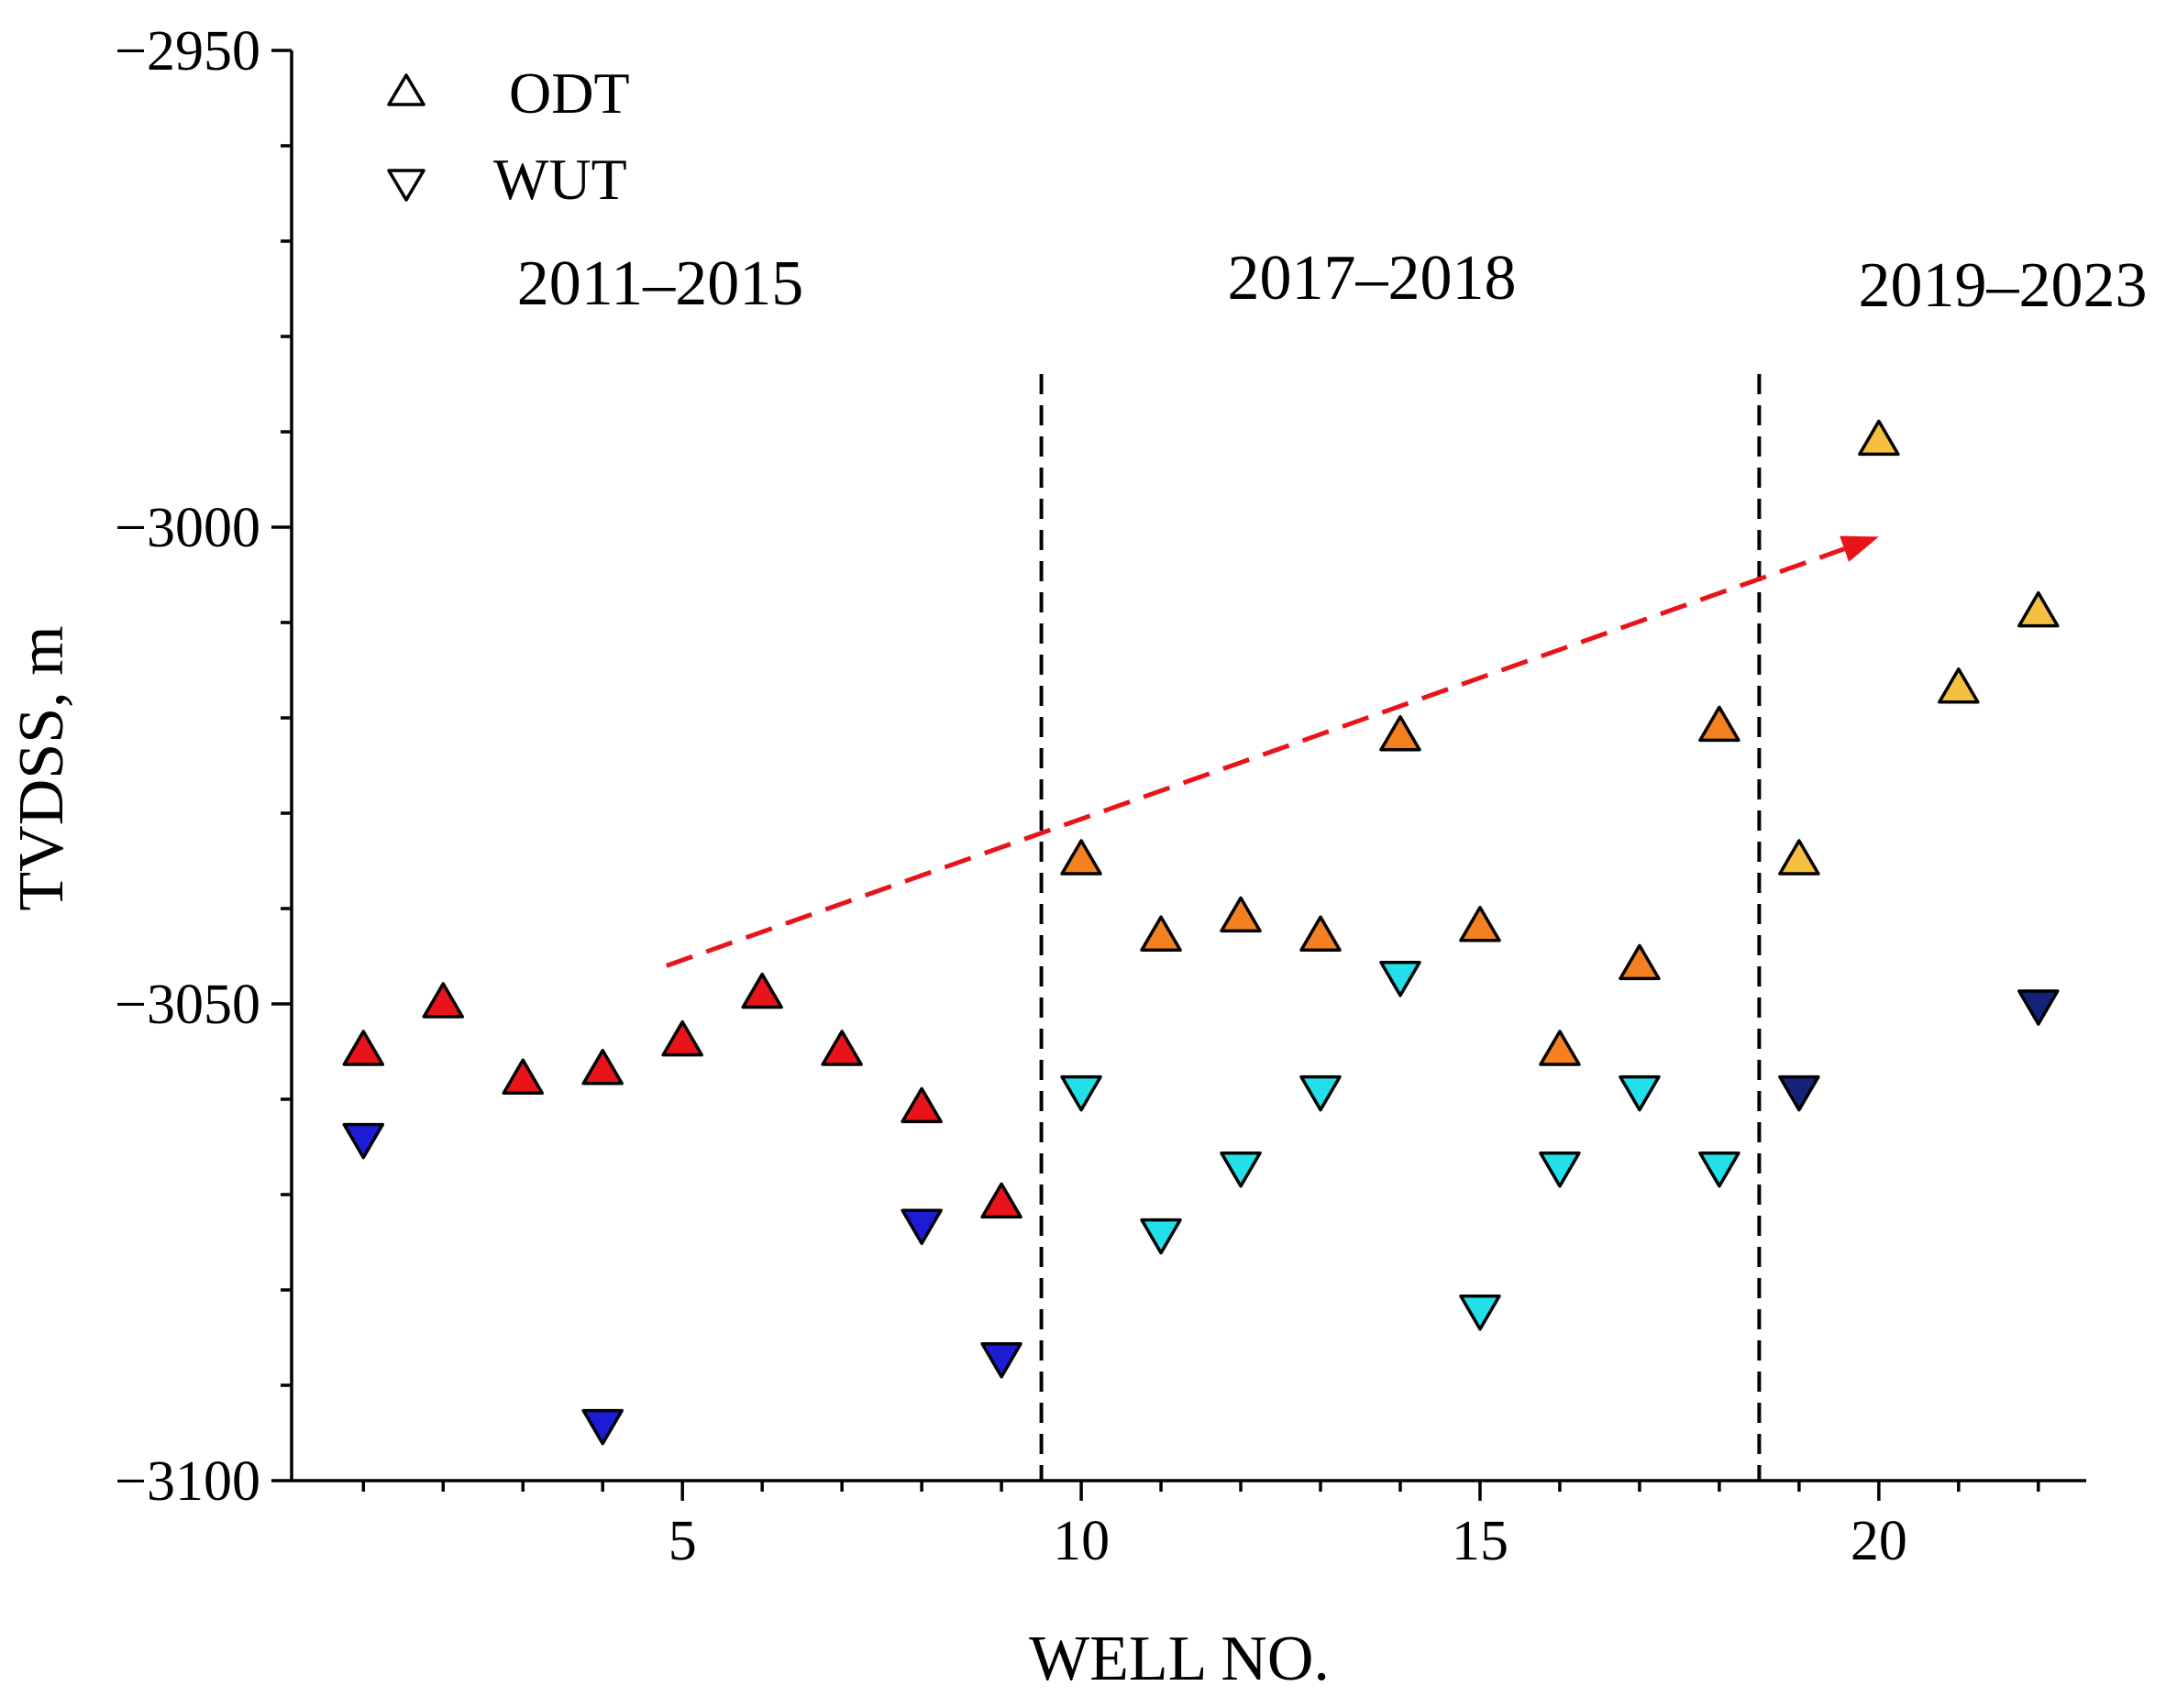 The width and height of the screenshot is (2177, 1708). I want to click on y-tick-label: −3100, so click(187, 1481).